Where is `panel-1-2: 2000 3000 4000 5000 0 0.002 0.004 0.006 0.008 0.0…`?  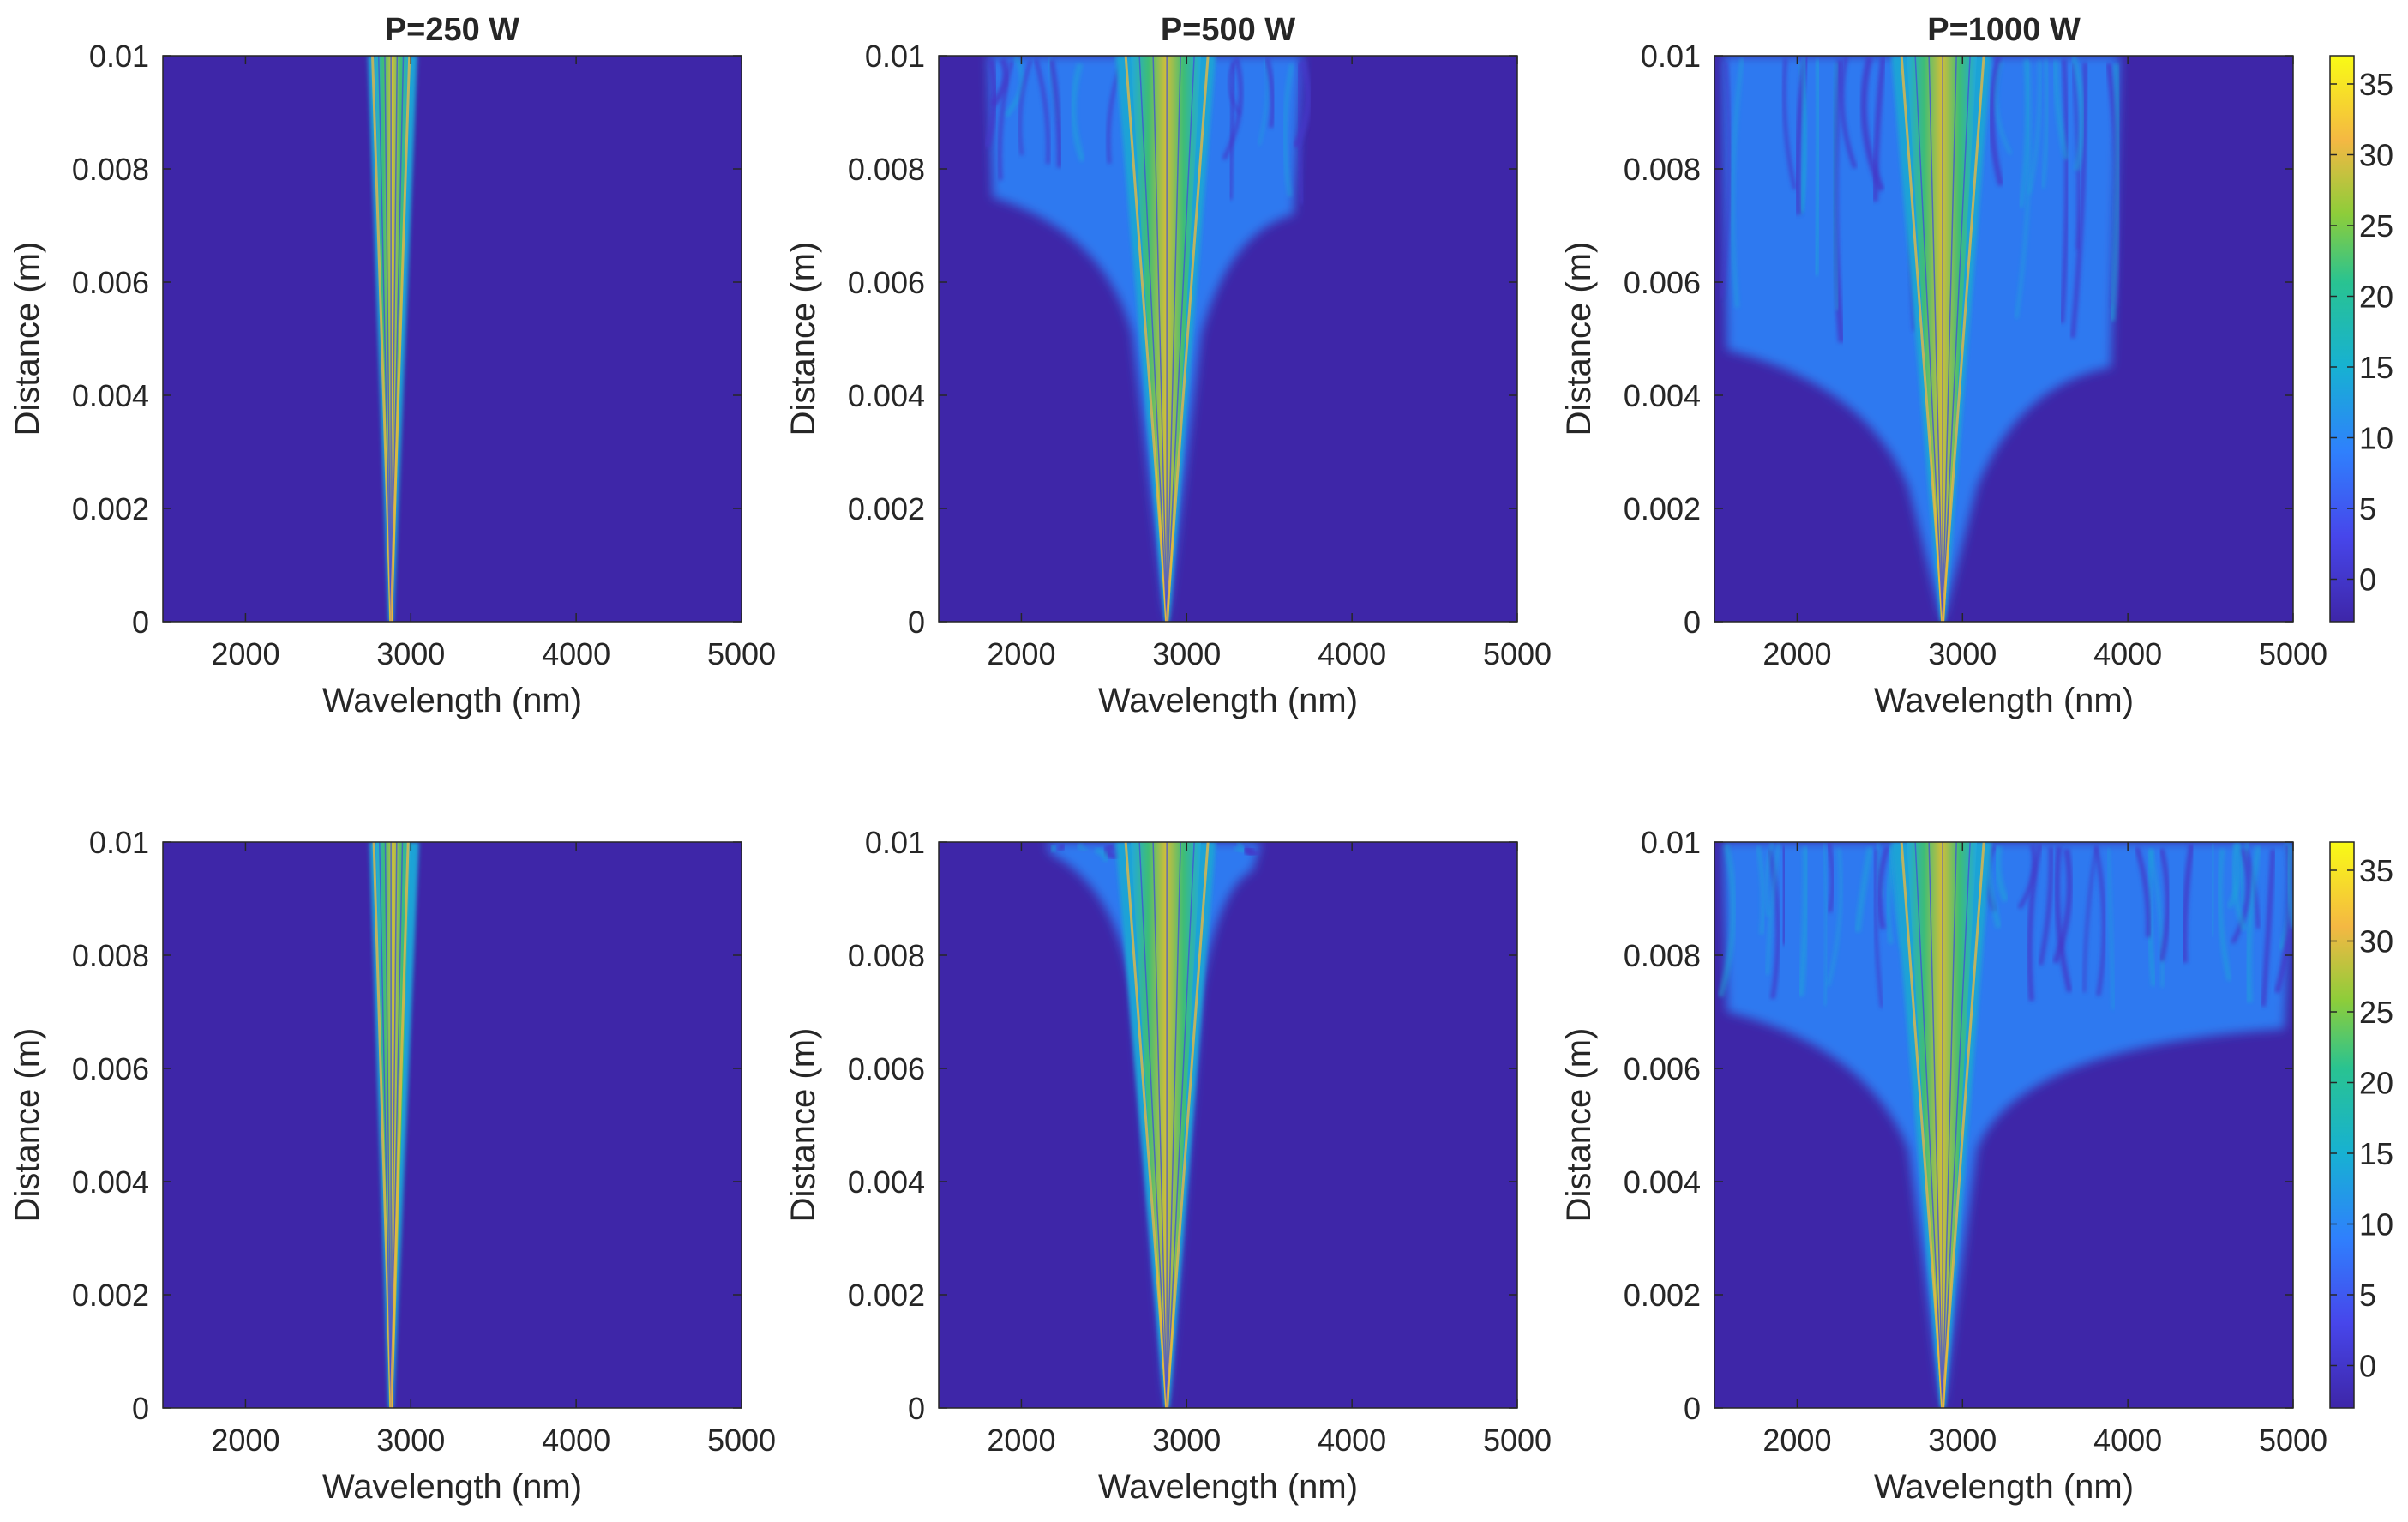
panel-1-2: 2000 3000 4000 5000 0 0.002 0.004 0.006 0.008 0.0… is located at coordinates (1168, 365).